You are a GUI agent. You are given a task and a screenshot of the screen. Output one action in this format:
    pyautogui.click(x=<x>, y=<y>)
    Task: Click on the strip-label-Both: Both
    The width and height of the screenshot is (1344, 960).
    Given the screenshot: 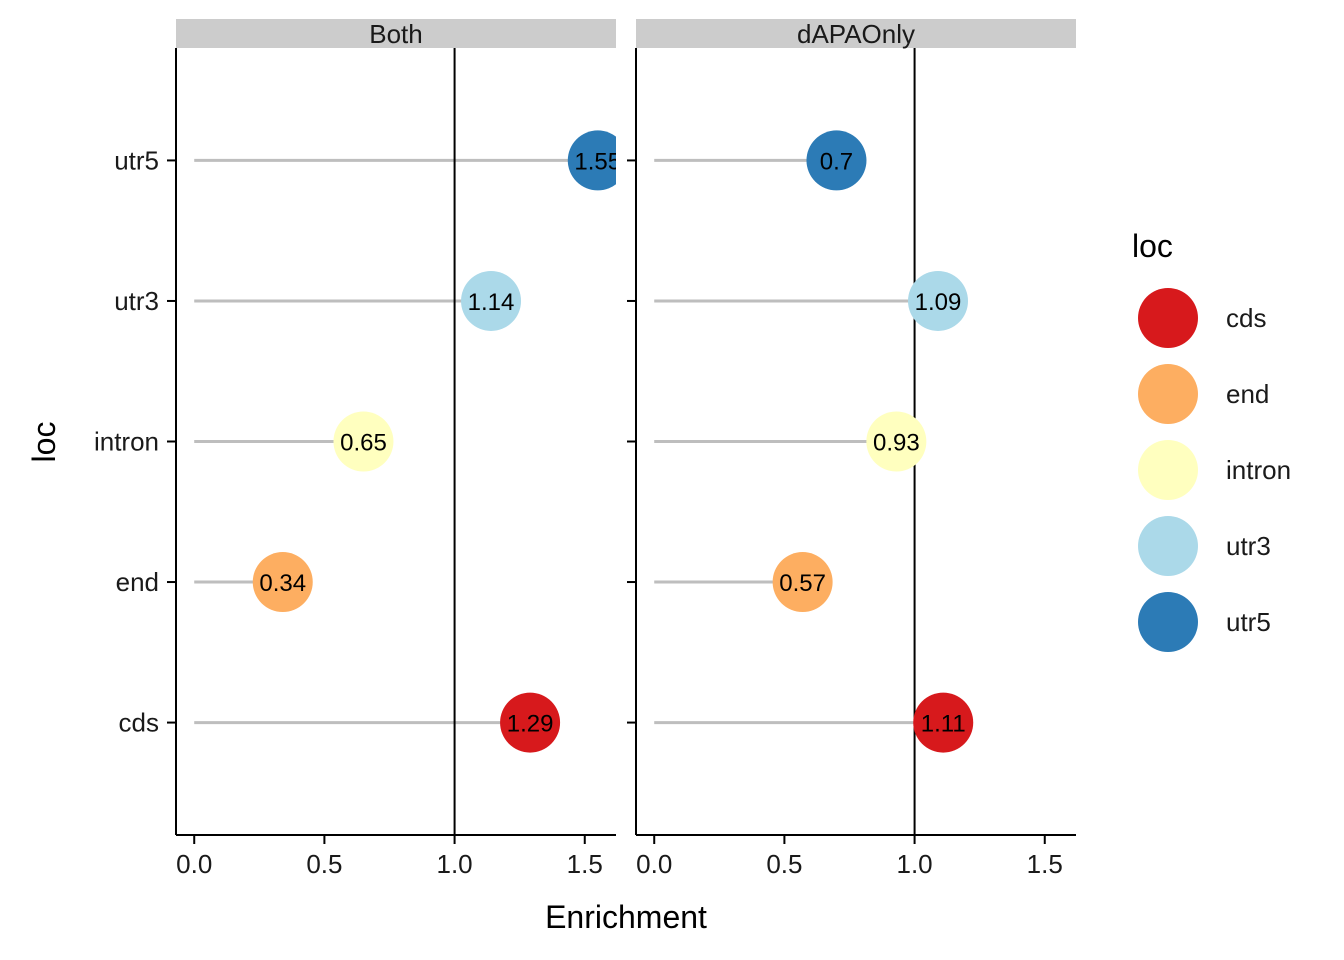 What is the action you would take?
    pyautogui.click(x=396, y=34)
    